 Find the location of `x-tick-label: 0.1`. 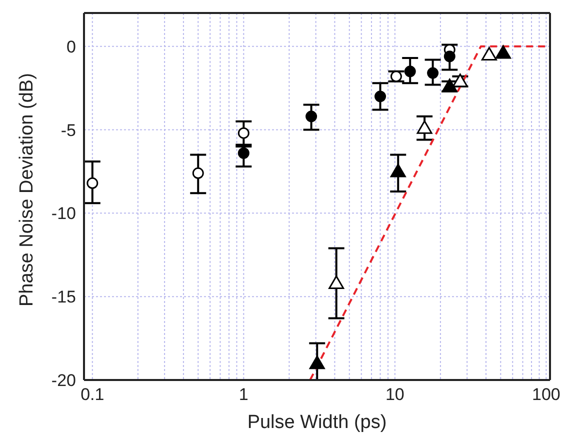

x-tick-label: 0.1 is located at coordinates (92, 394).